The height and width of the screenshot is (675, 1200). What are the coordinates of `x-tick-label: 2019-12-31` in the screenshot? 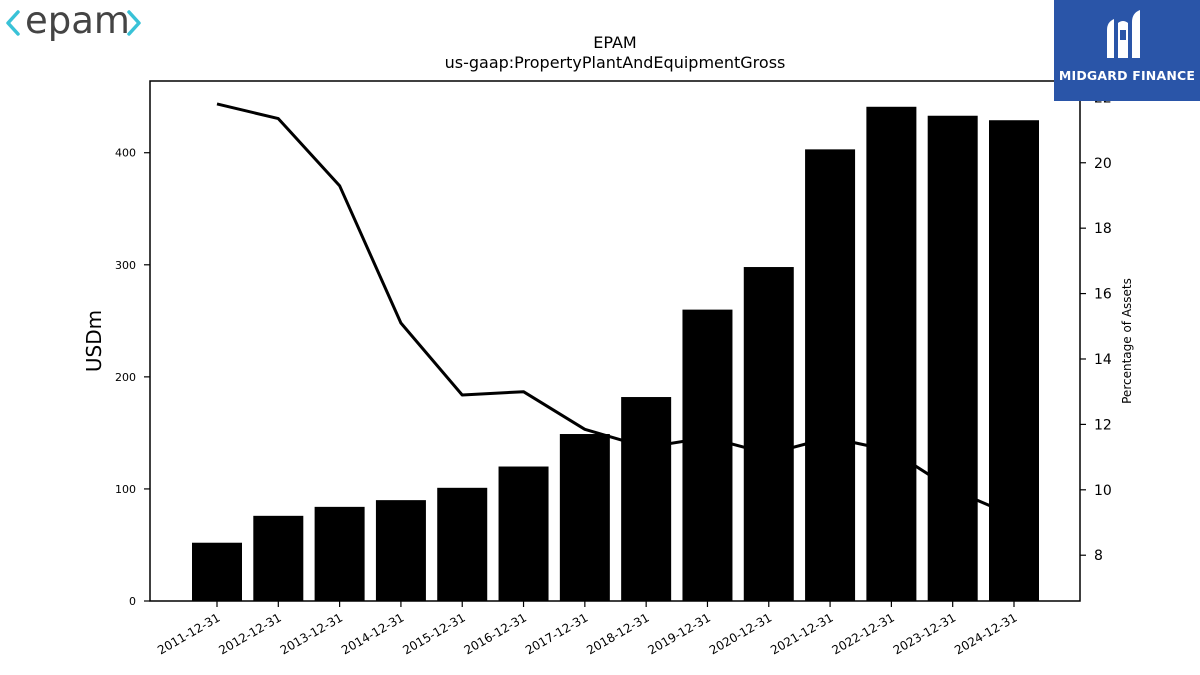 It's located at (679, 633).